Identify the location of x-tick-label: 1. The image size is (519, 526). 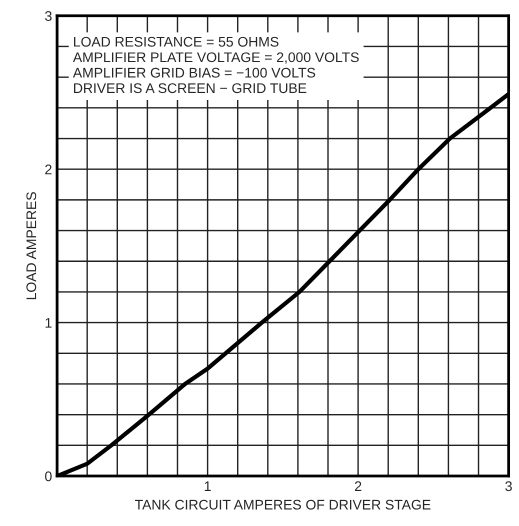
(207, 486).